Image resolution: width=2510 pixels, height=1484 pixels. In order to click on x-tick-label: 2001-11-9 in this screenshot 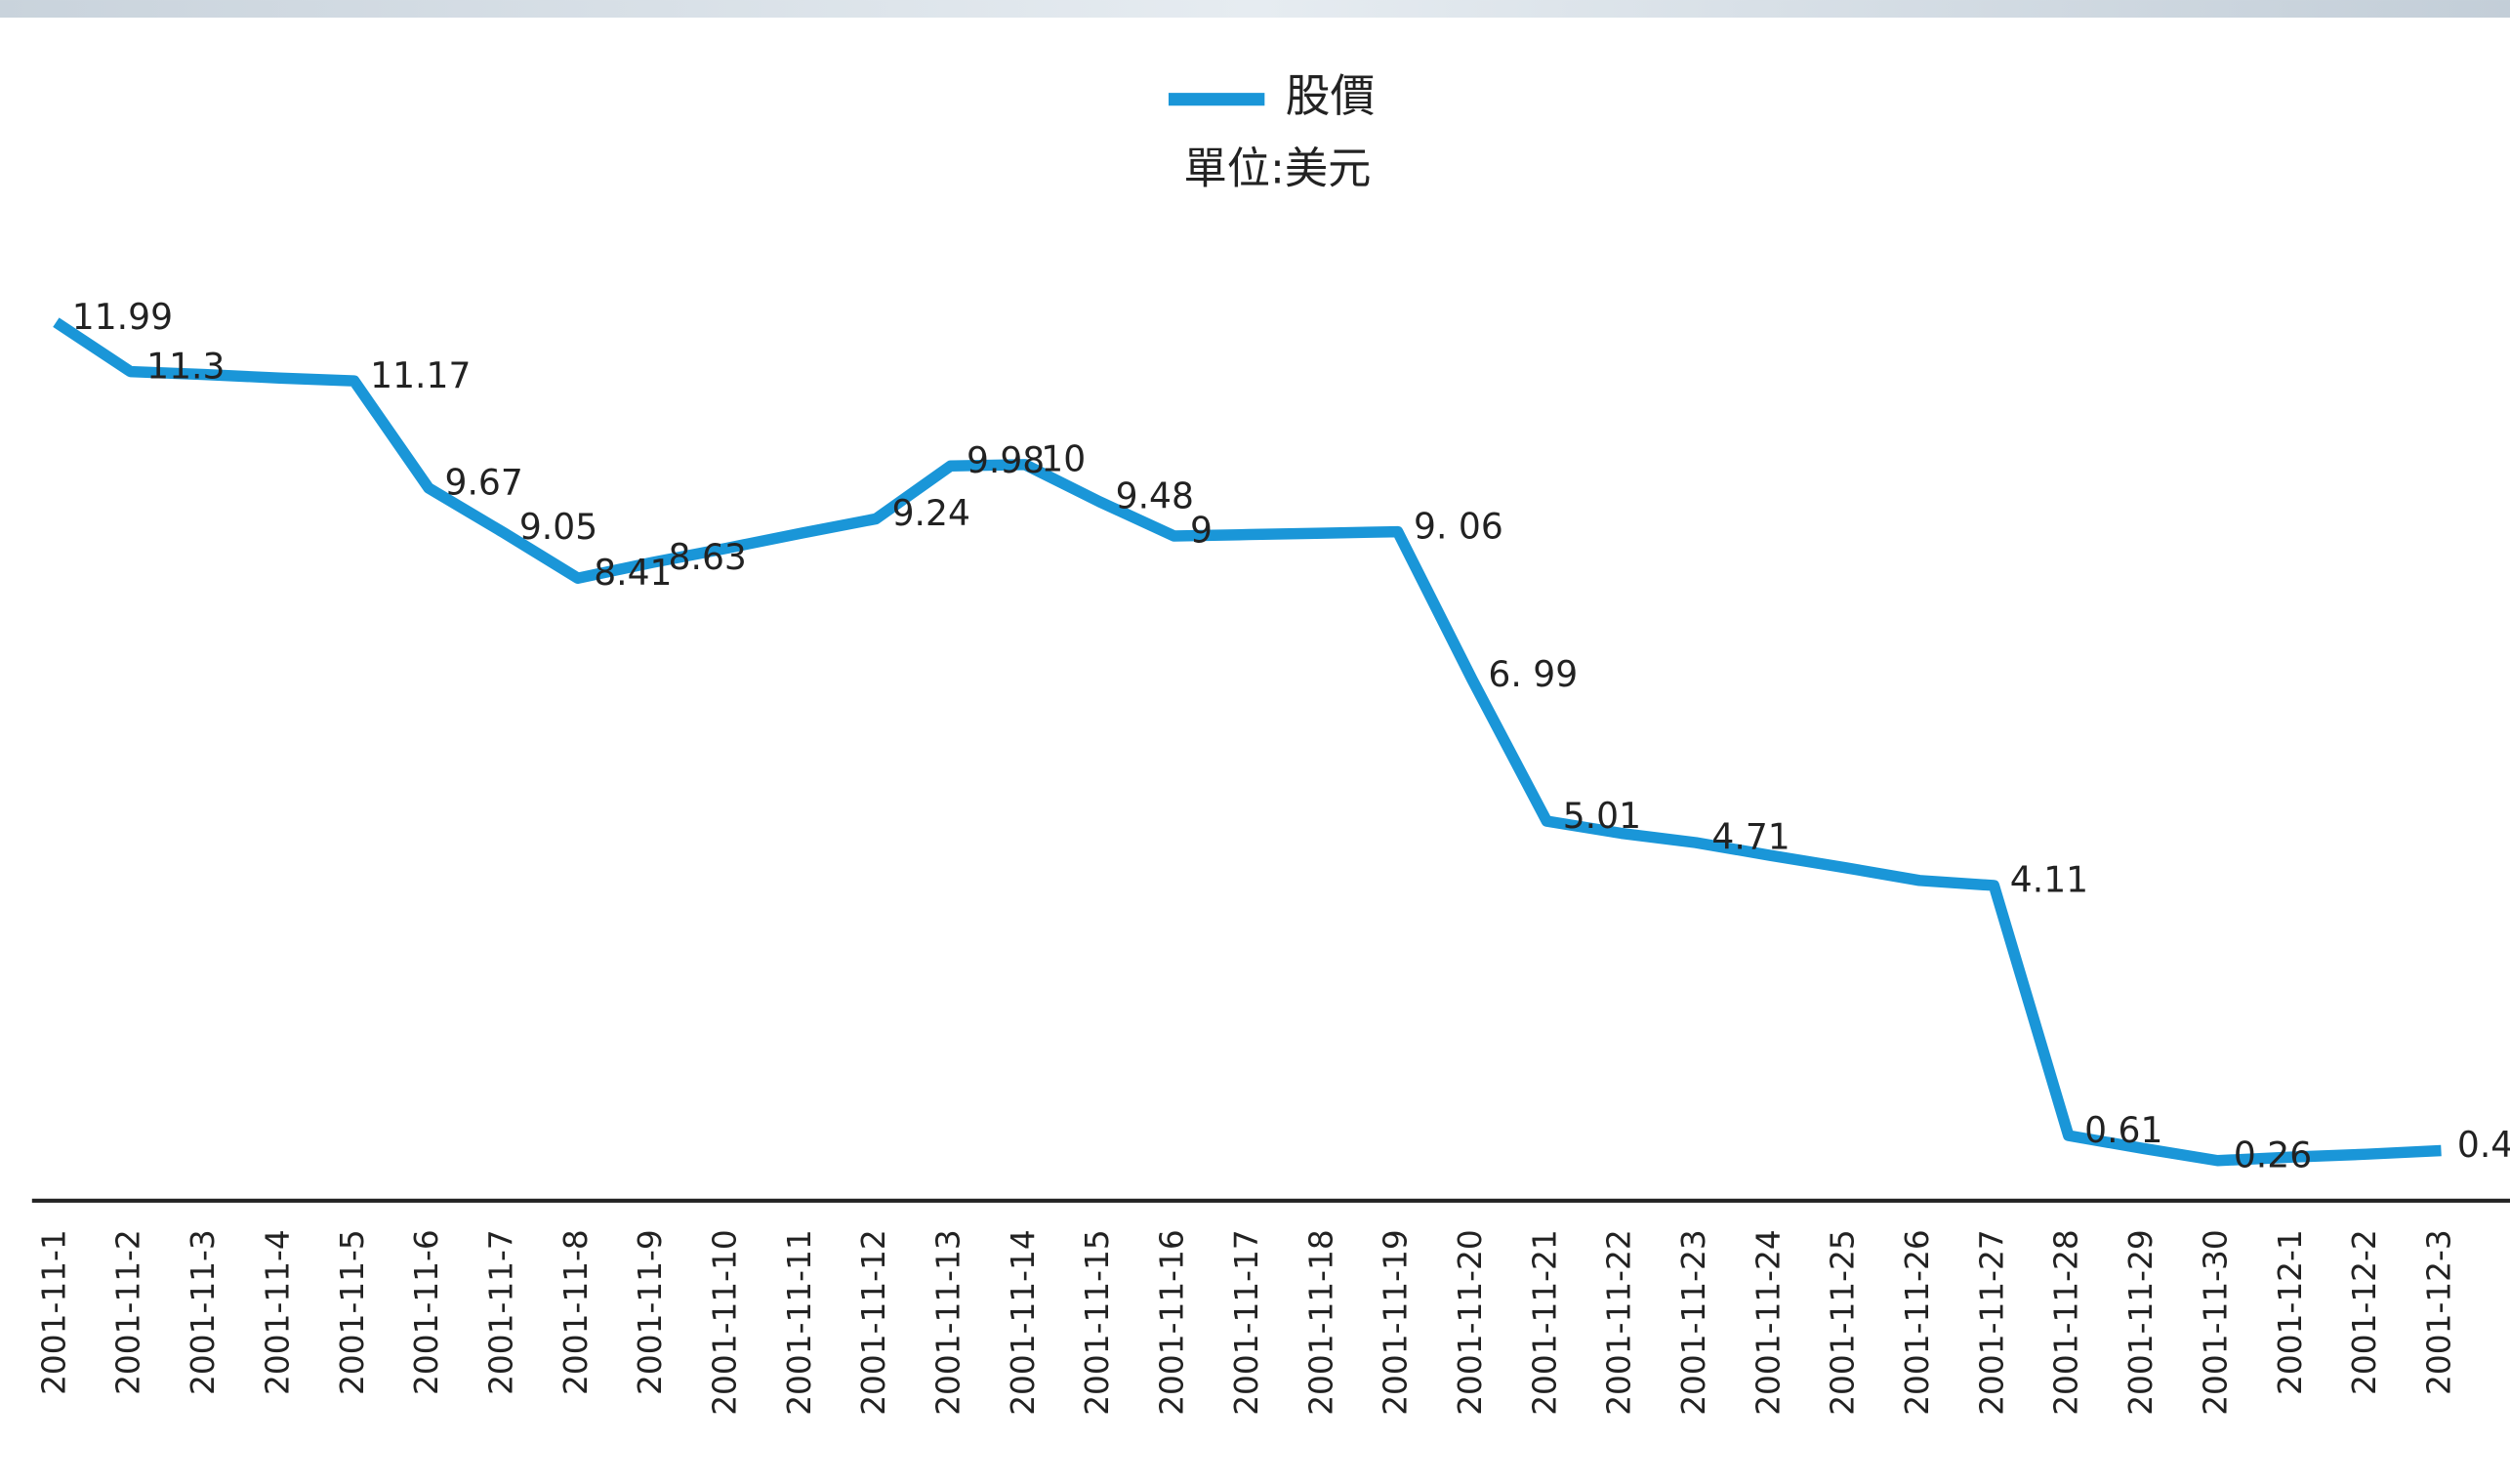, I will do `click(650, 1312)`.